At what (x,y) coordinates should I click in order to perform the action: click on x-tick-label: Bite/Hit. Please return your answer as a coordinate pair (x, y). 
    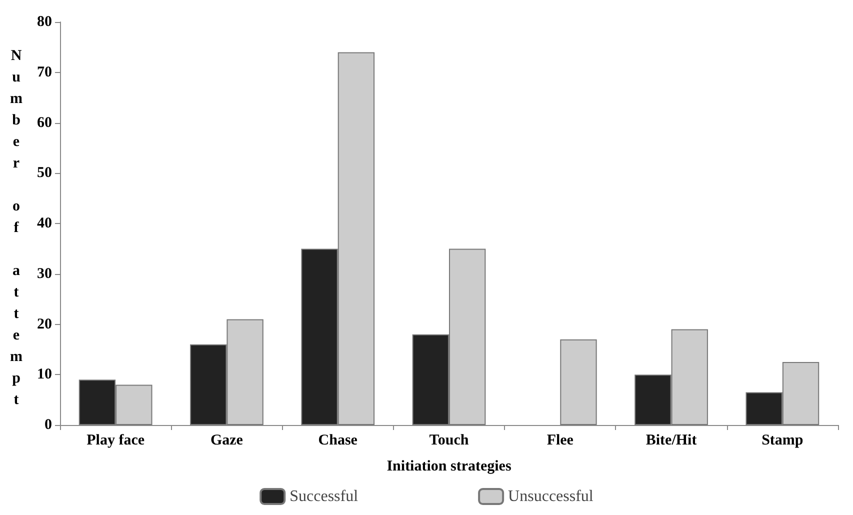
    Looking at the image, I should click on (671, 440).